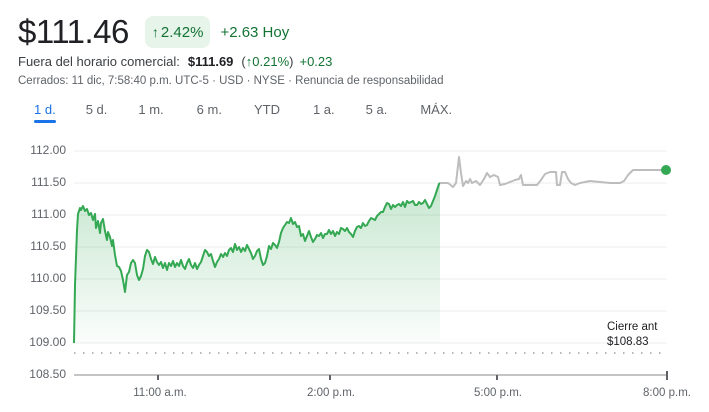 The height and width of the screenshot is (412, 709). I want to click on after-hours-label: Fuera del horario comercial:, so click(99, 61).